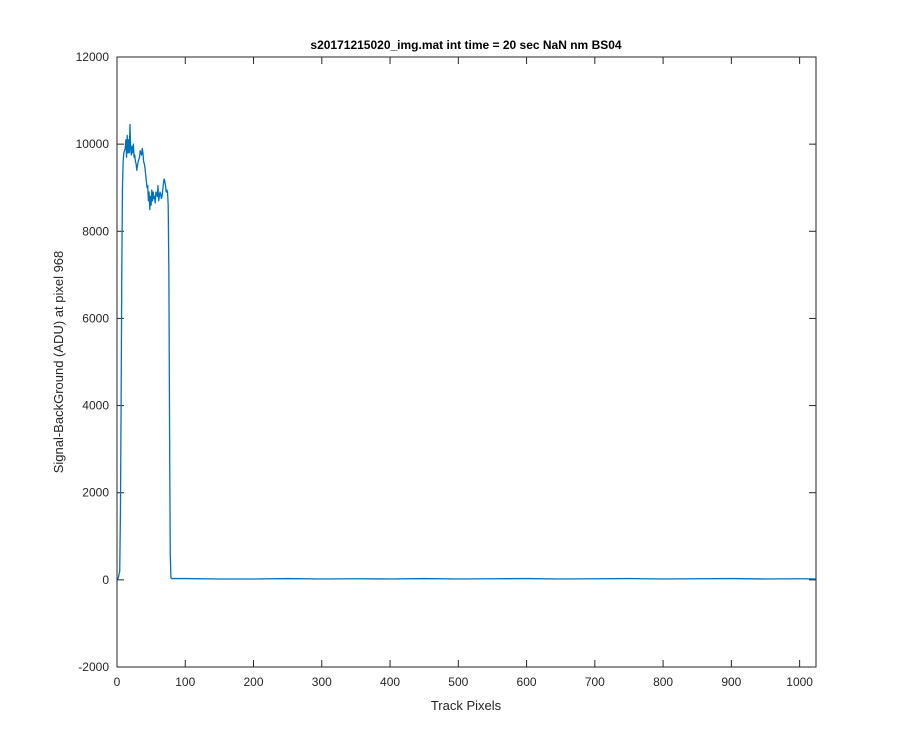 The image size is (900, 750). I want to click on y-tick-label: 0, so click(105, 580).